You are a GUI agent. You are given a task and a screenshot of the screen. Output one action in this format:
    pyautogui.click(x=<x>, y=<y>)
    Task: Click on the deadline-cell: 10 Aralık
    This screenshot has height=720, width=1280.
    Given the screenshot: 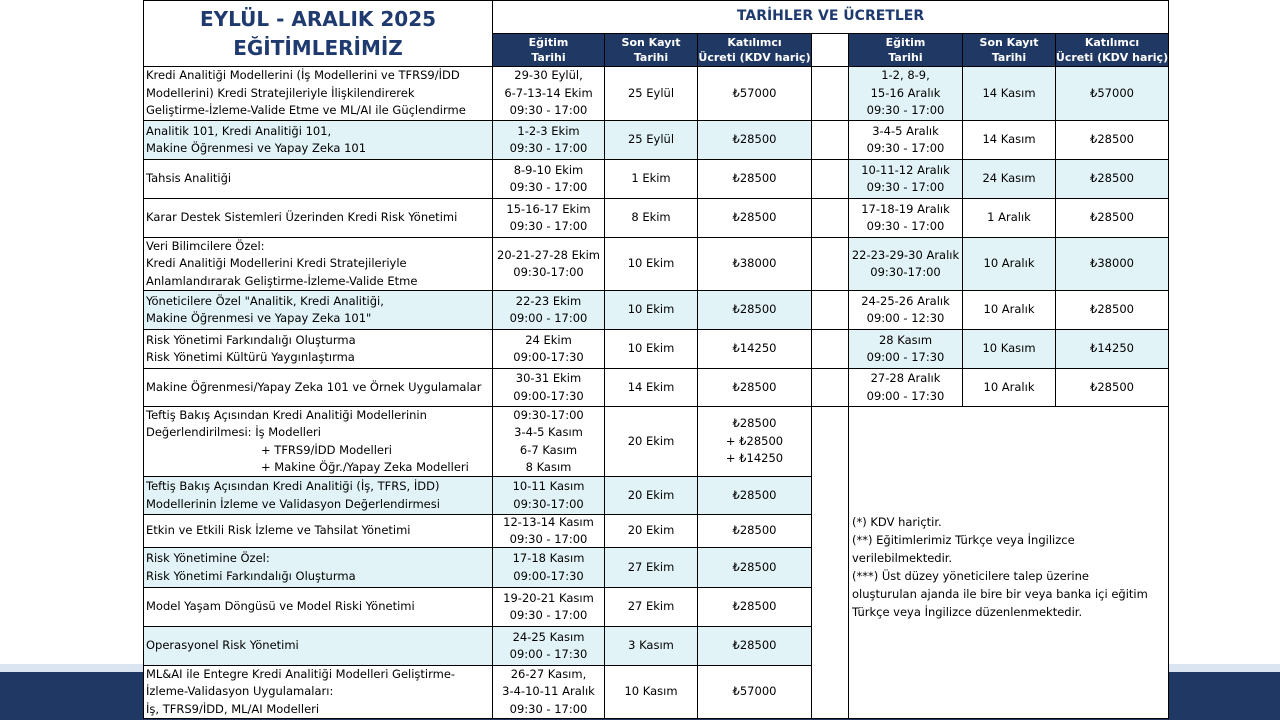 What is the action you would take?
    pyautogui.click(x=1009, y=387)
    